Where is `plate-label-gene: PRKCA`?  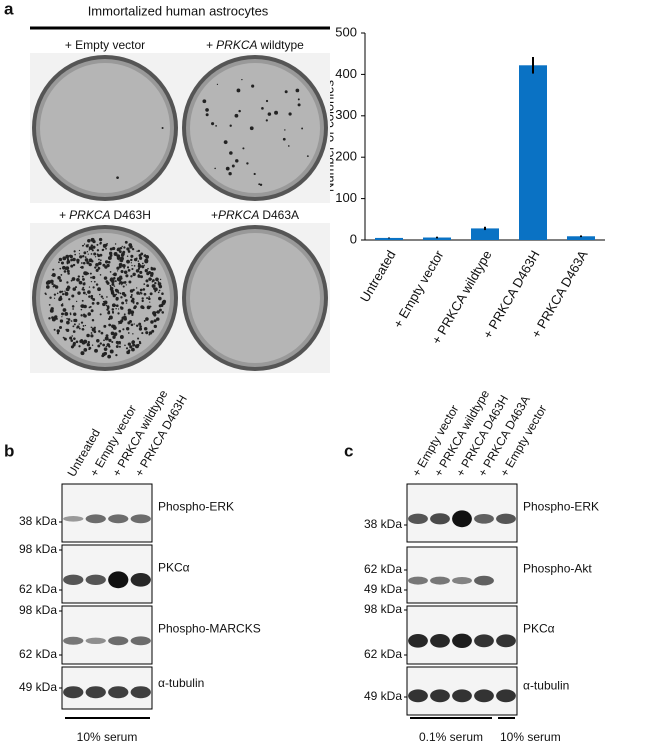
plate-label-gene: PRKCA is located at coordinates (89, 215).